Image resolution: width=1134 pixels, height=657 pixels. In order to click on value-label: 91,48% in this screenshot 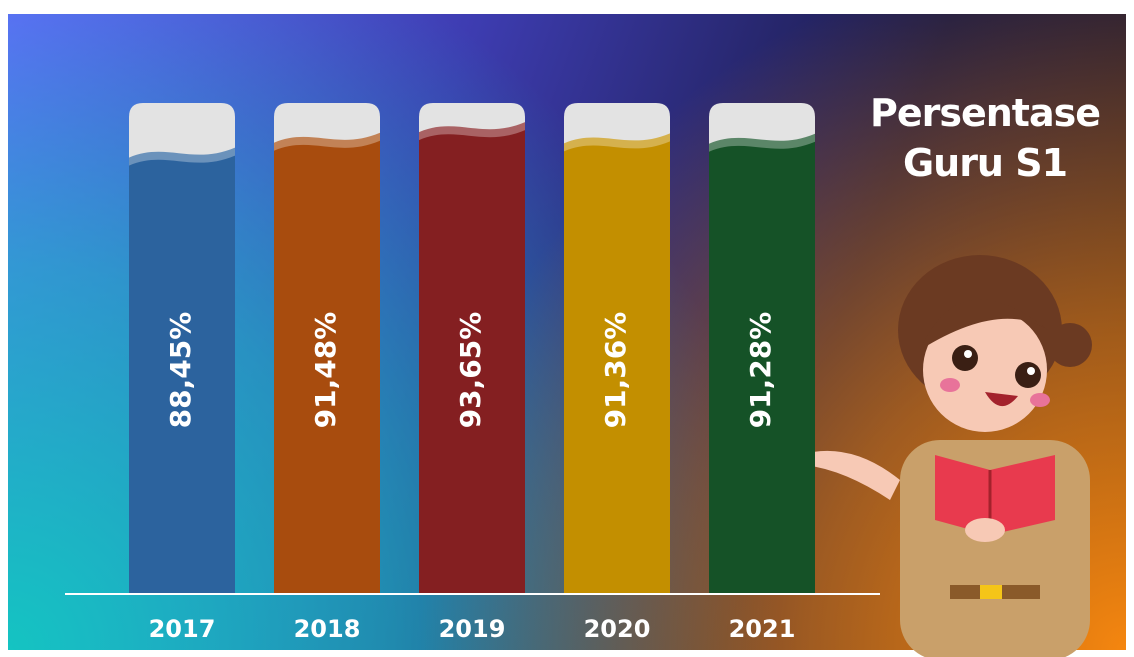, I will do `click(325, 370)`.